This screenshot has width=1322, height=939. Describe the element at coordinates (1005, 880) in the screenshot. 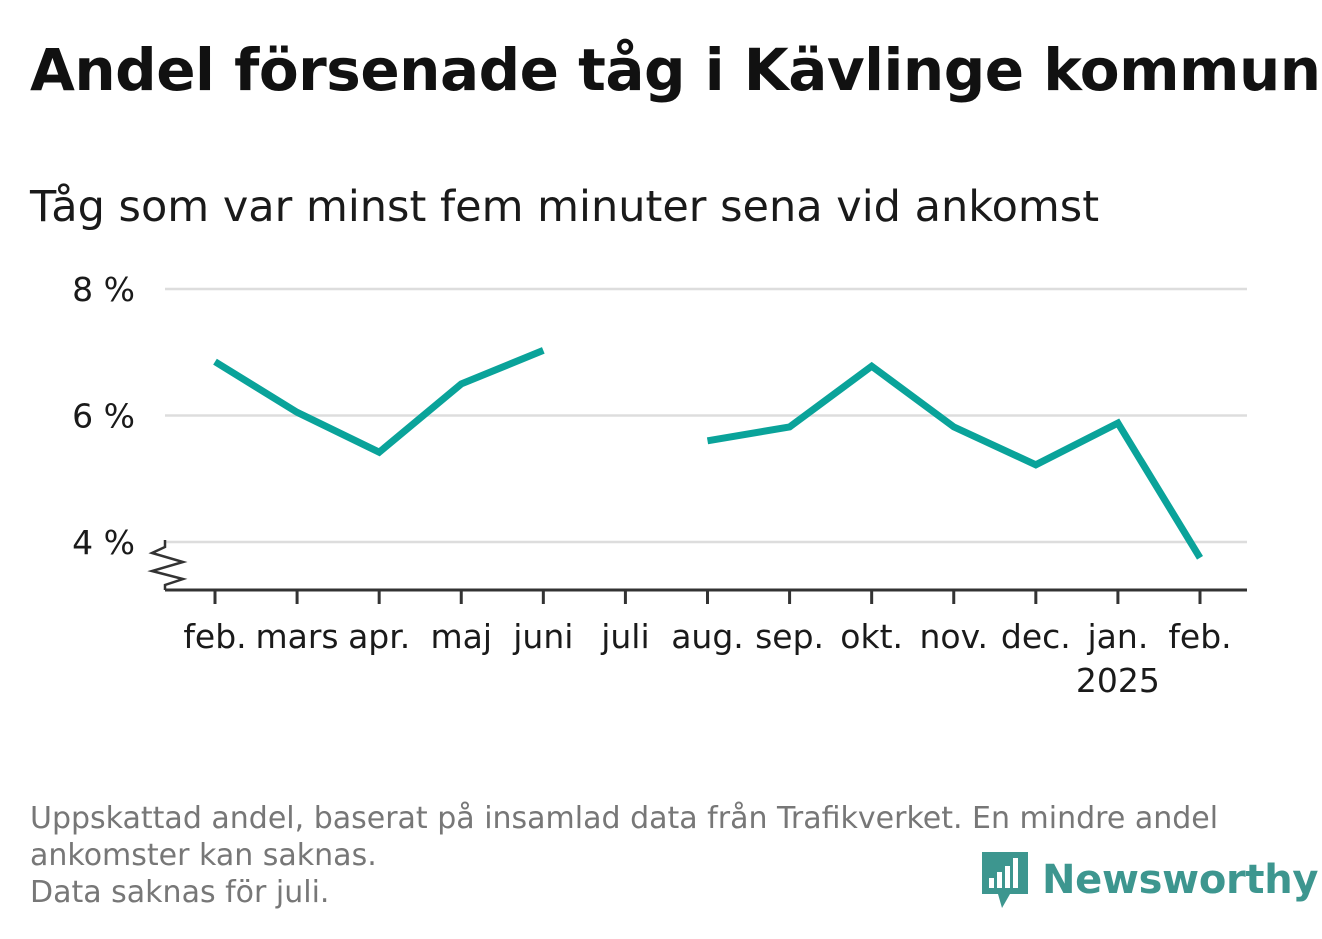

I see `newsworthy-logo-icon` at that location.